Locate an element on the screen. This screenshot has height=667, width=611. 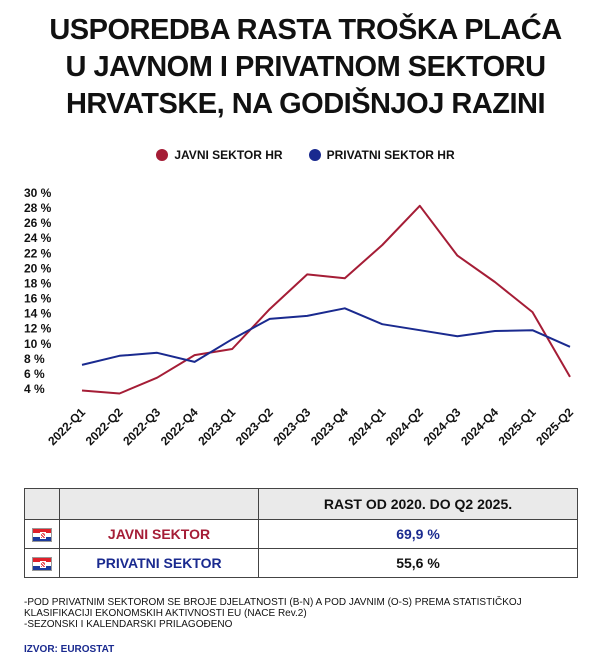
row-value-privatni: 55,6 % is located at coordinates (418, 563).